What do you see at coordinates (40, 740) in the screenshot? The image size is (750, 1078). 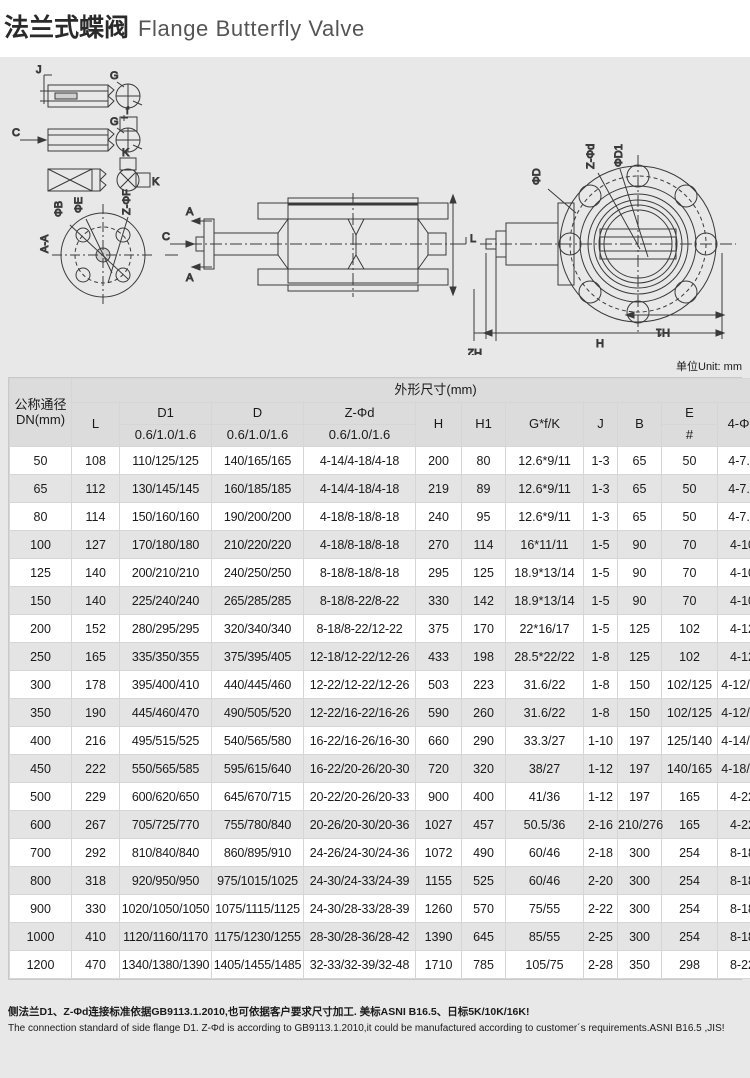 I see `cell-dn: 400` at bounding box center [40, 740].